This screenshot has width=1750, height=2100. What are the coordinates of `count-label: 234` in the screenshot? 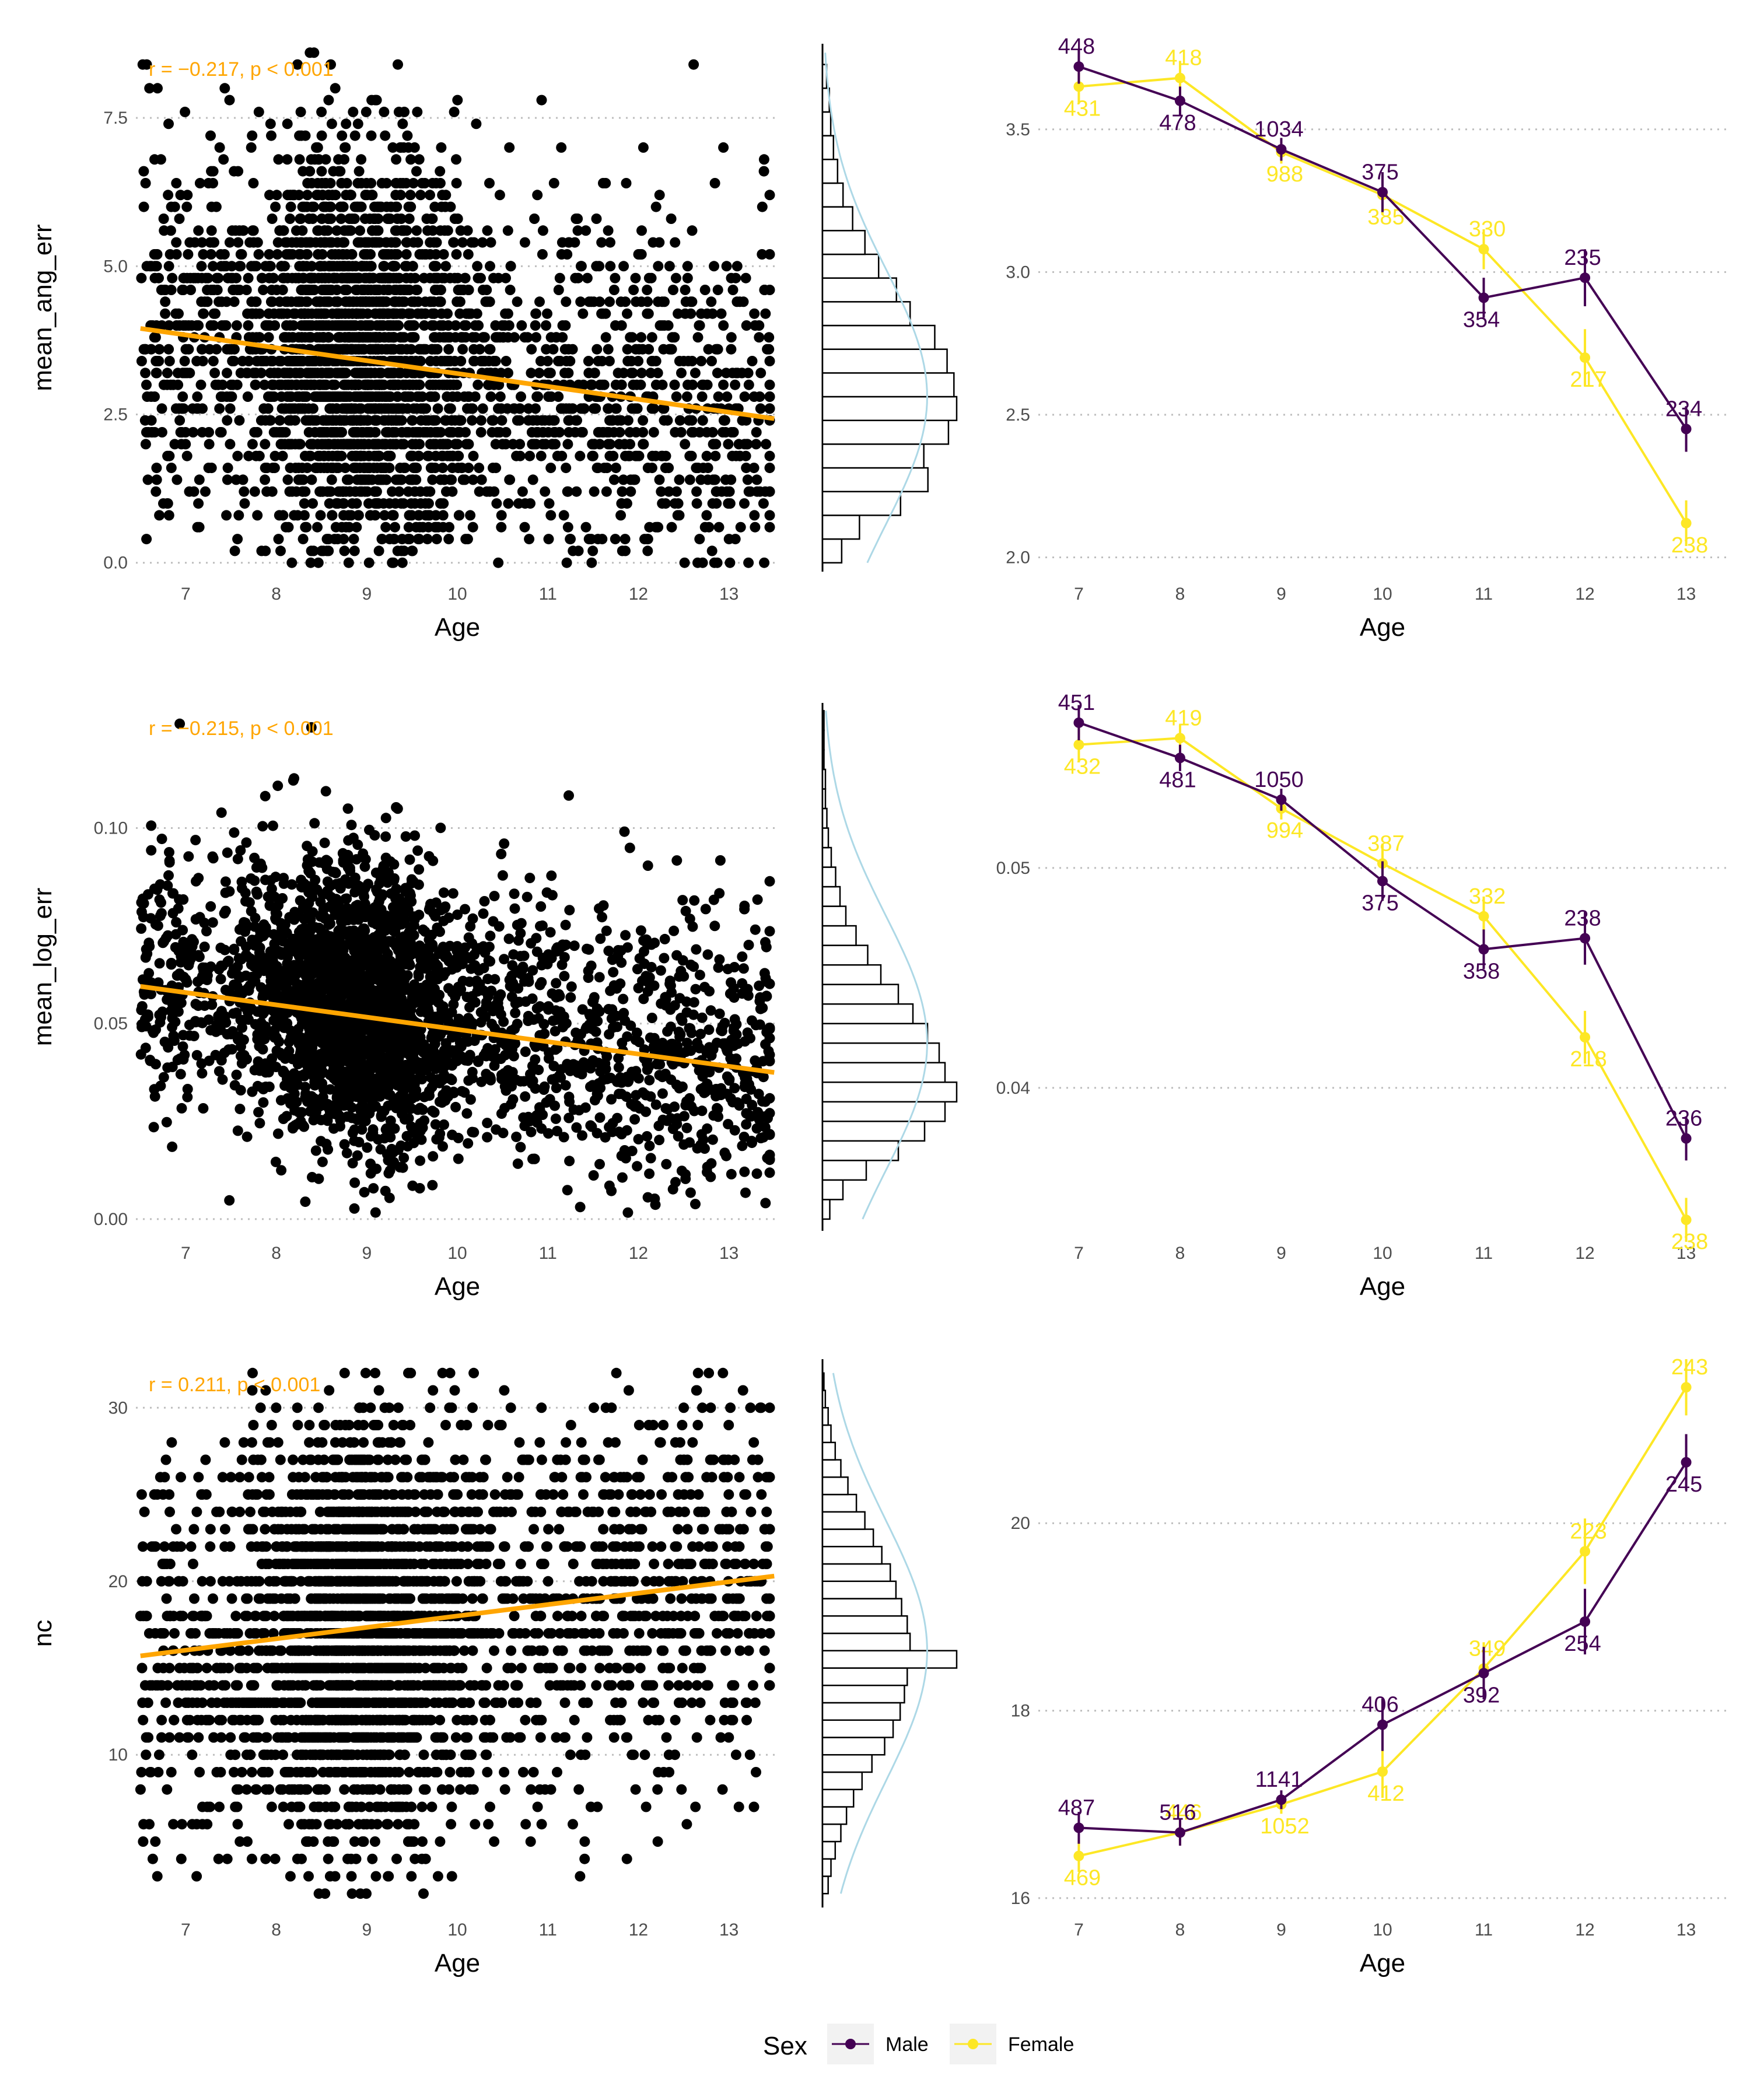 It's located at (1683, 409).